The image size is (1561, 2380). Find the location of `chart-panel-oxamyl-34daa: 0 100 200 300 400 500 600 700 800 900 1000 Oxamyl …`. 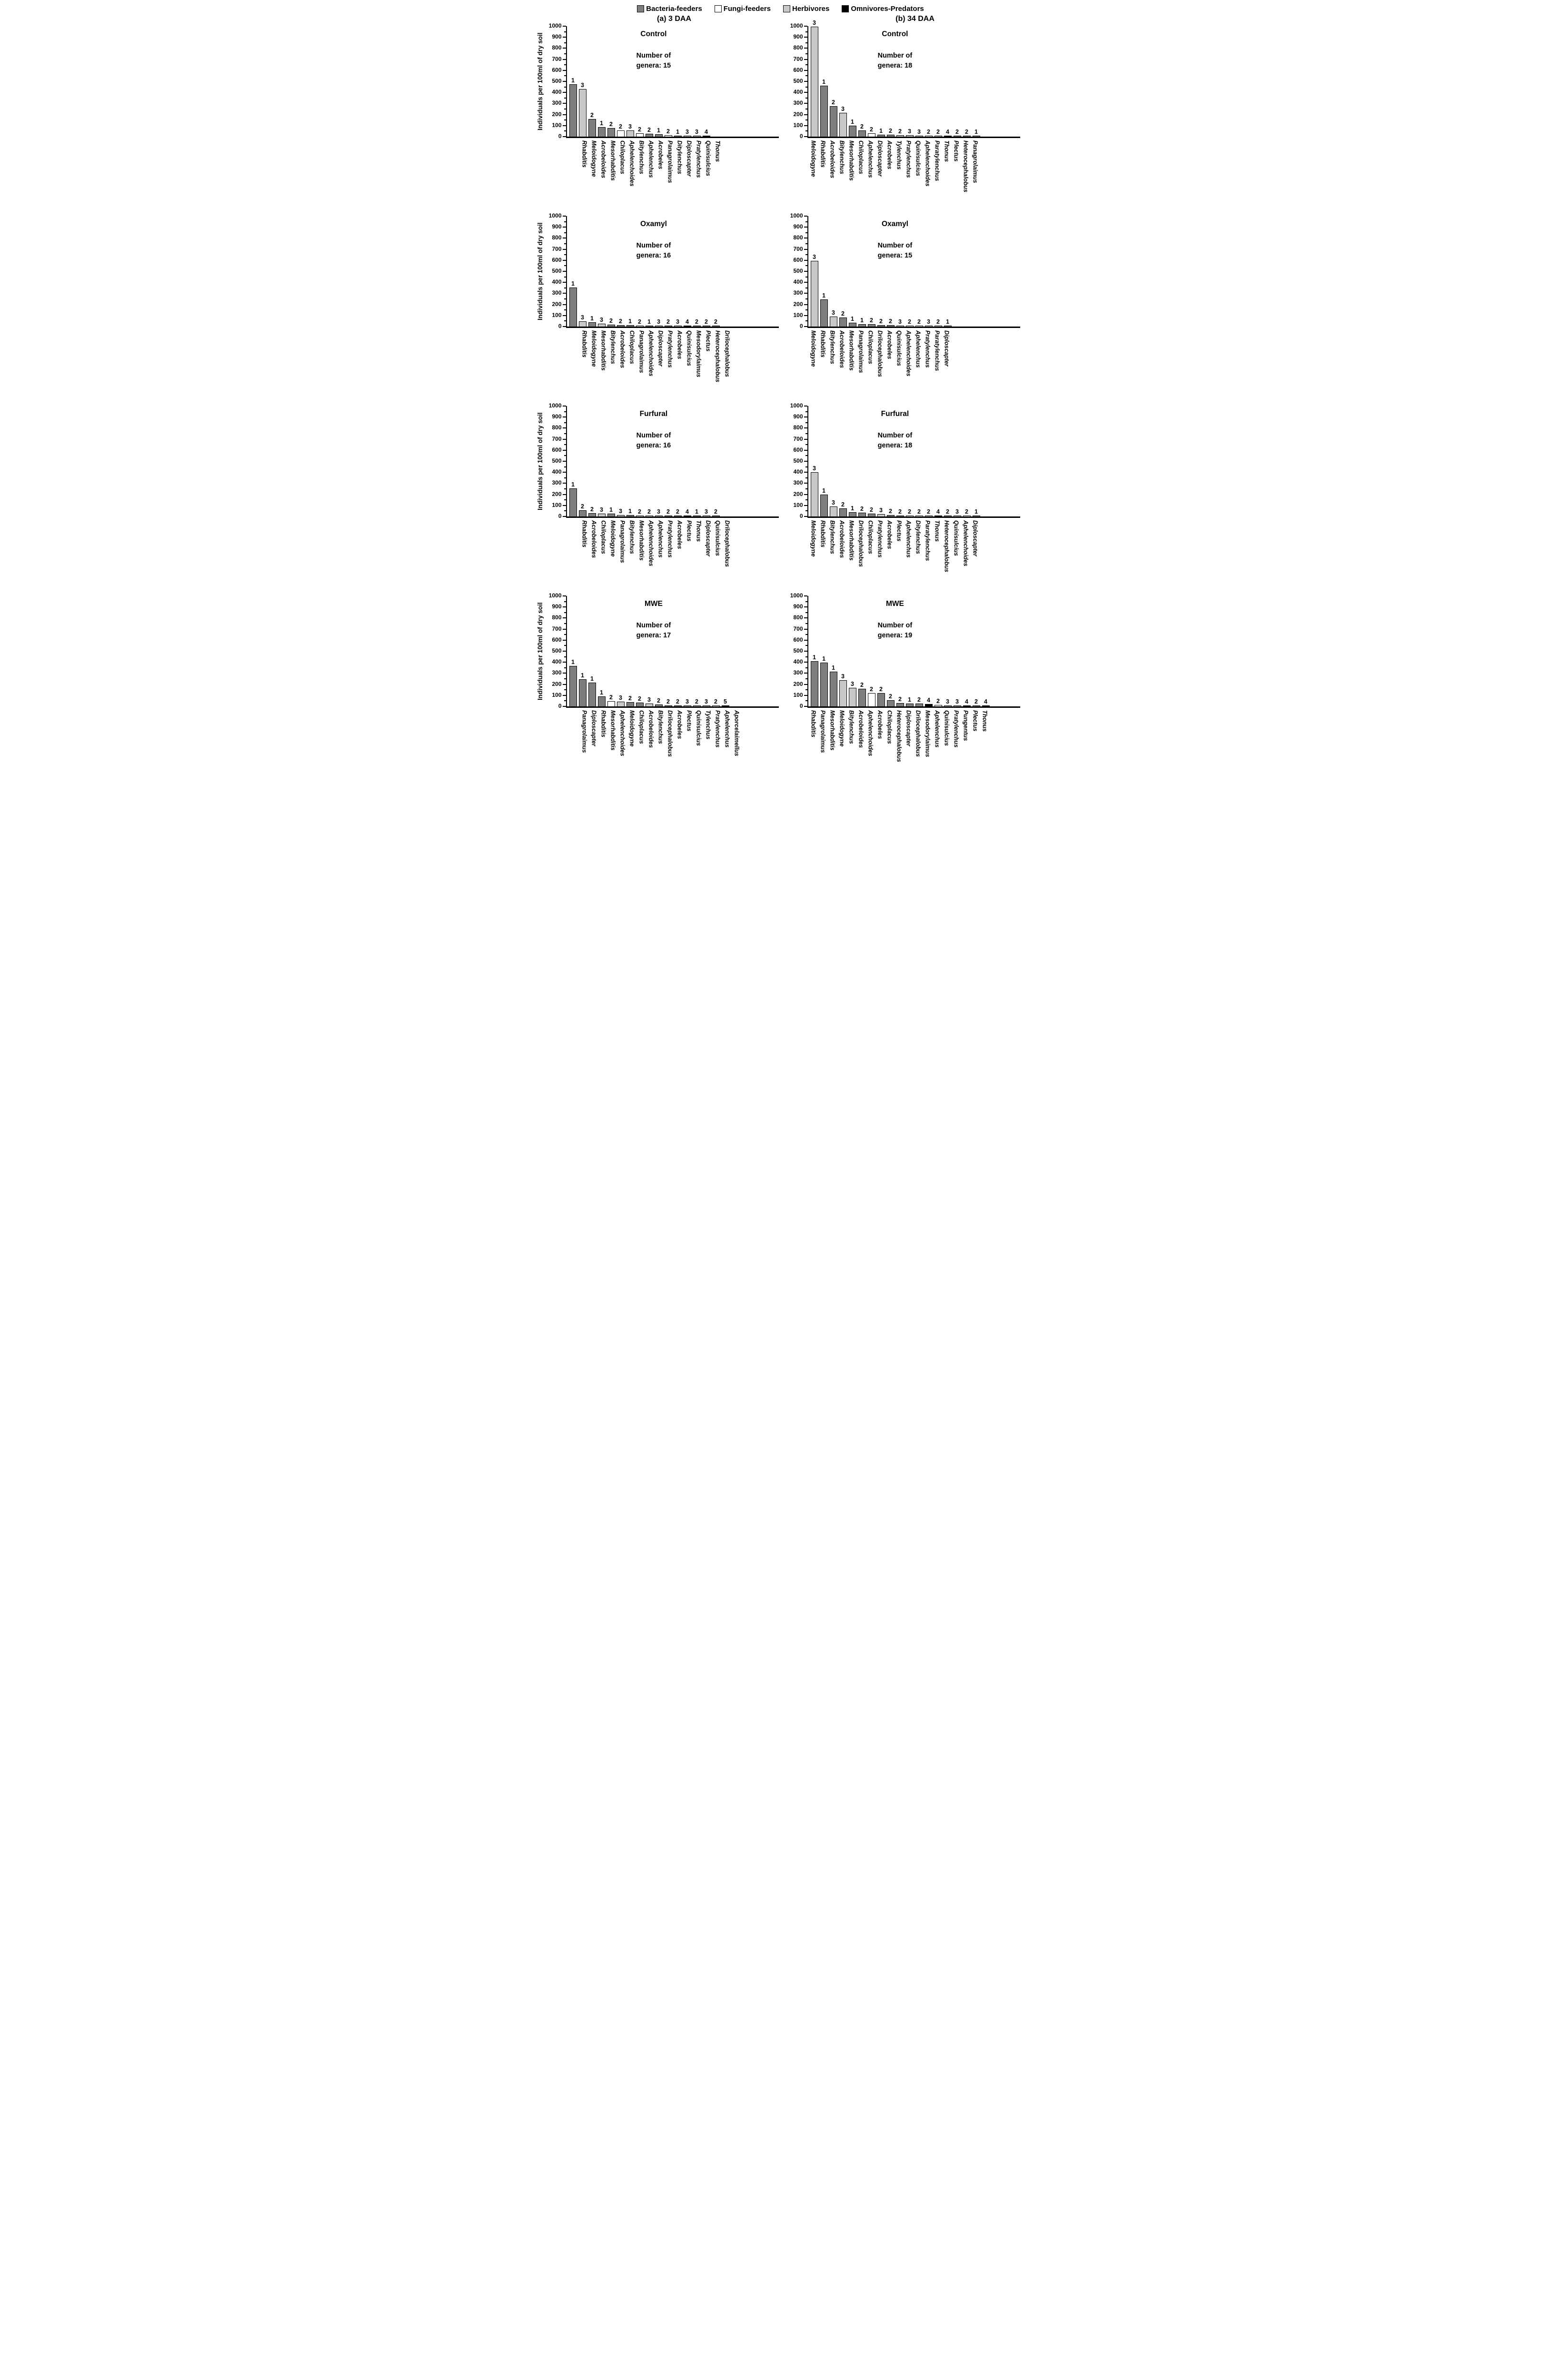

chart-panel-oxamyl-34daa: 0 100 200 300 400 500 600 700 800 900 1000 Oxamyl … is located at coordinates (906, 305).